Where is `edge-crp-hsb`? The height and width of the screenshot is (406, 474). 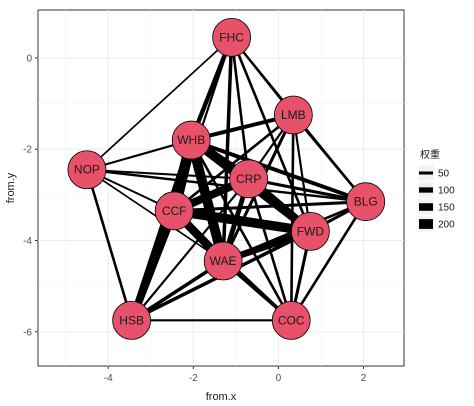 edge-crp-hsb is located at coordinates (190, 250).